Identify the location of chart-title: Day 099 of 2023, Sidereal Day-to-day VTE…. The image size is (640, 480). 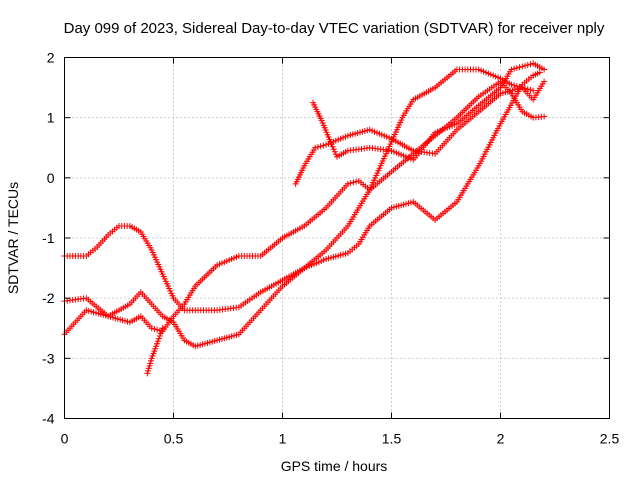
(334, 28).